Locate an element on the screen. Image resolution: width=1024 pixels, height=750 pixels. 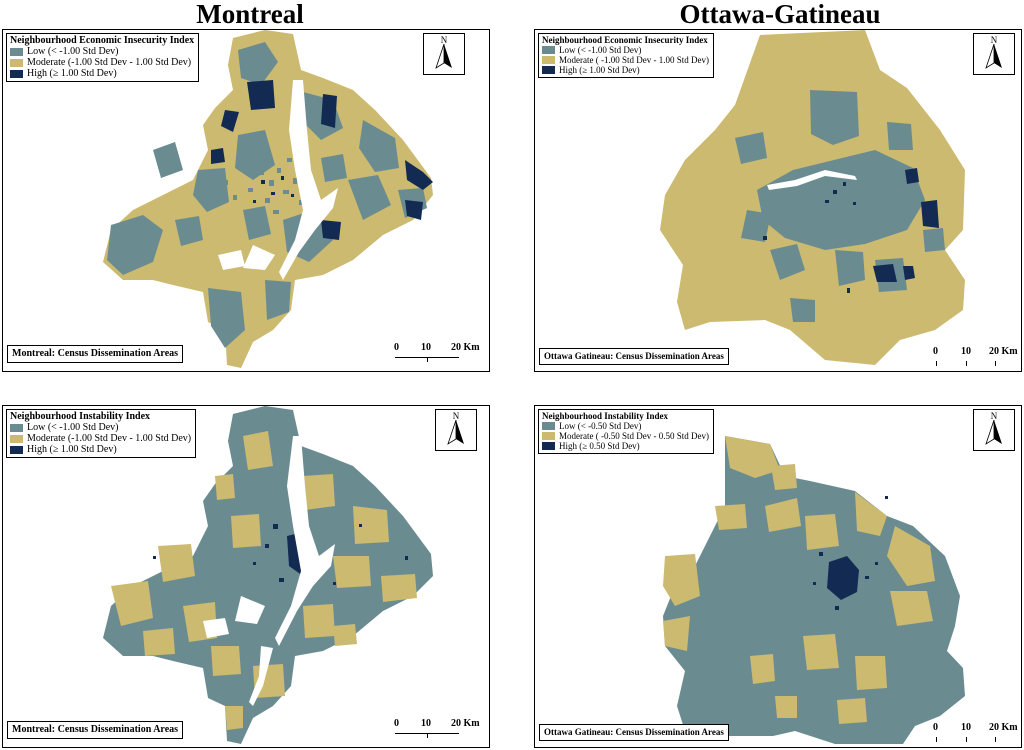
ottawa-low-areas is located at coordinates (840, 206).